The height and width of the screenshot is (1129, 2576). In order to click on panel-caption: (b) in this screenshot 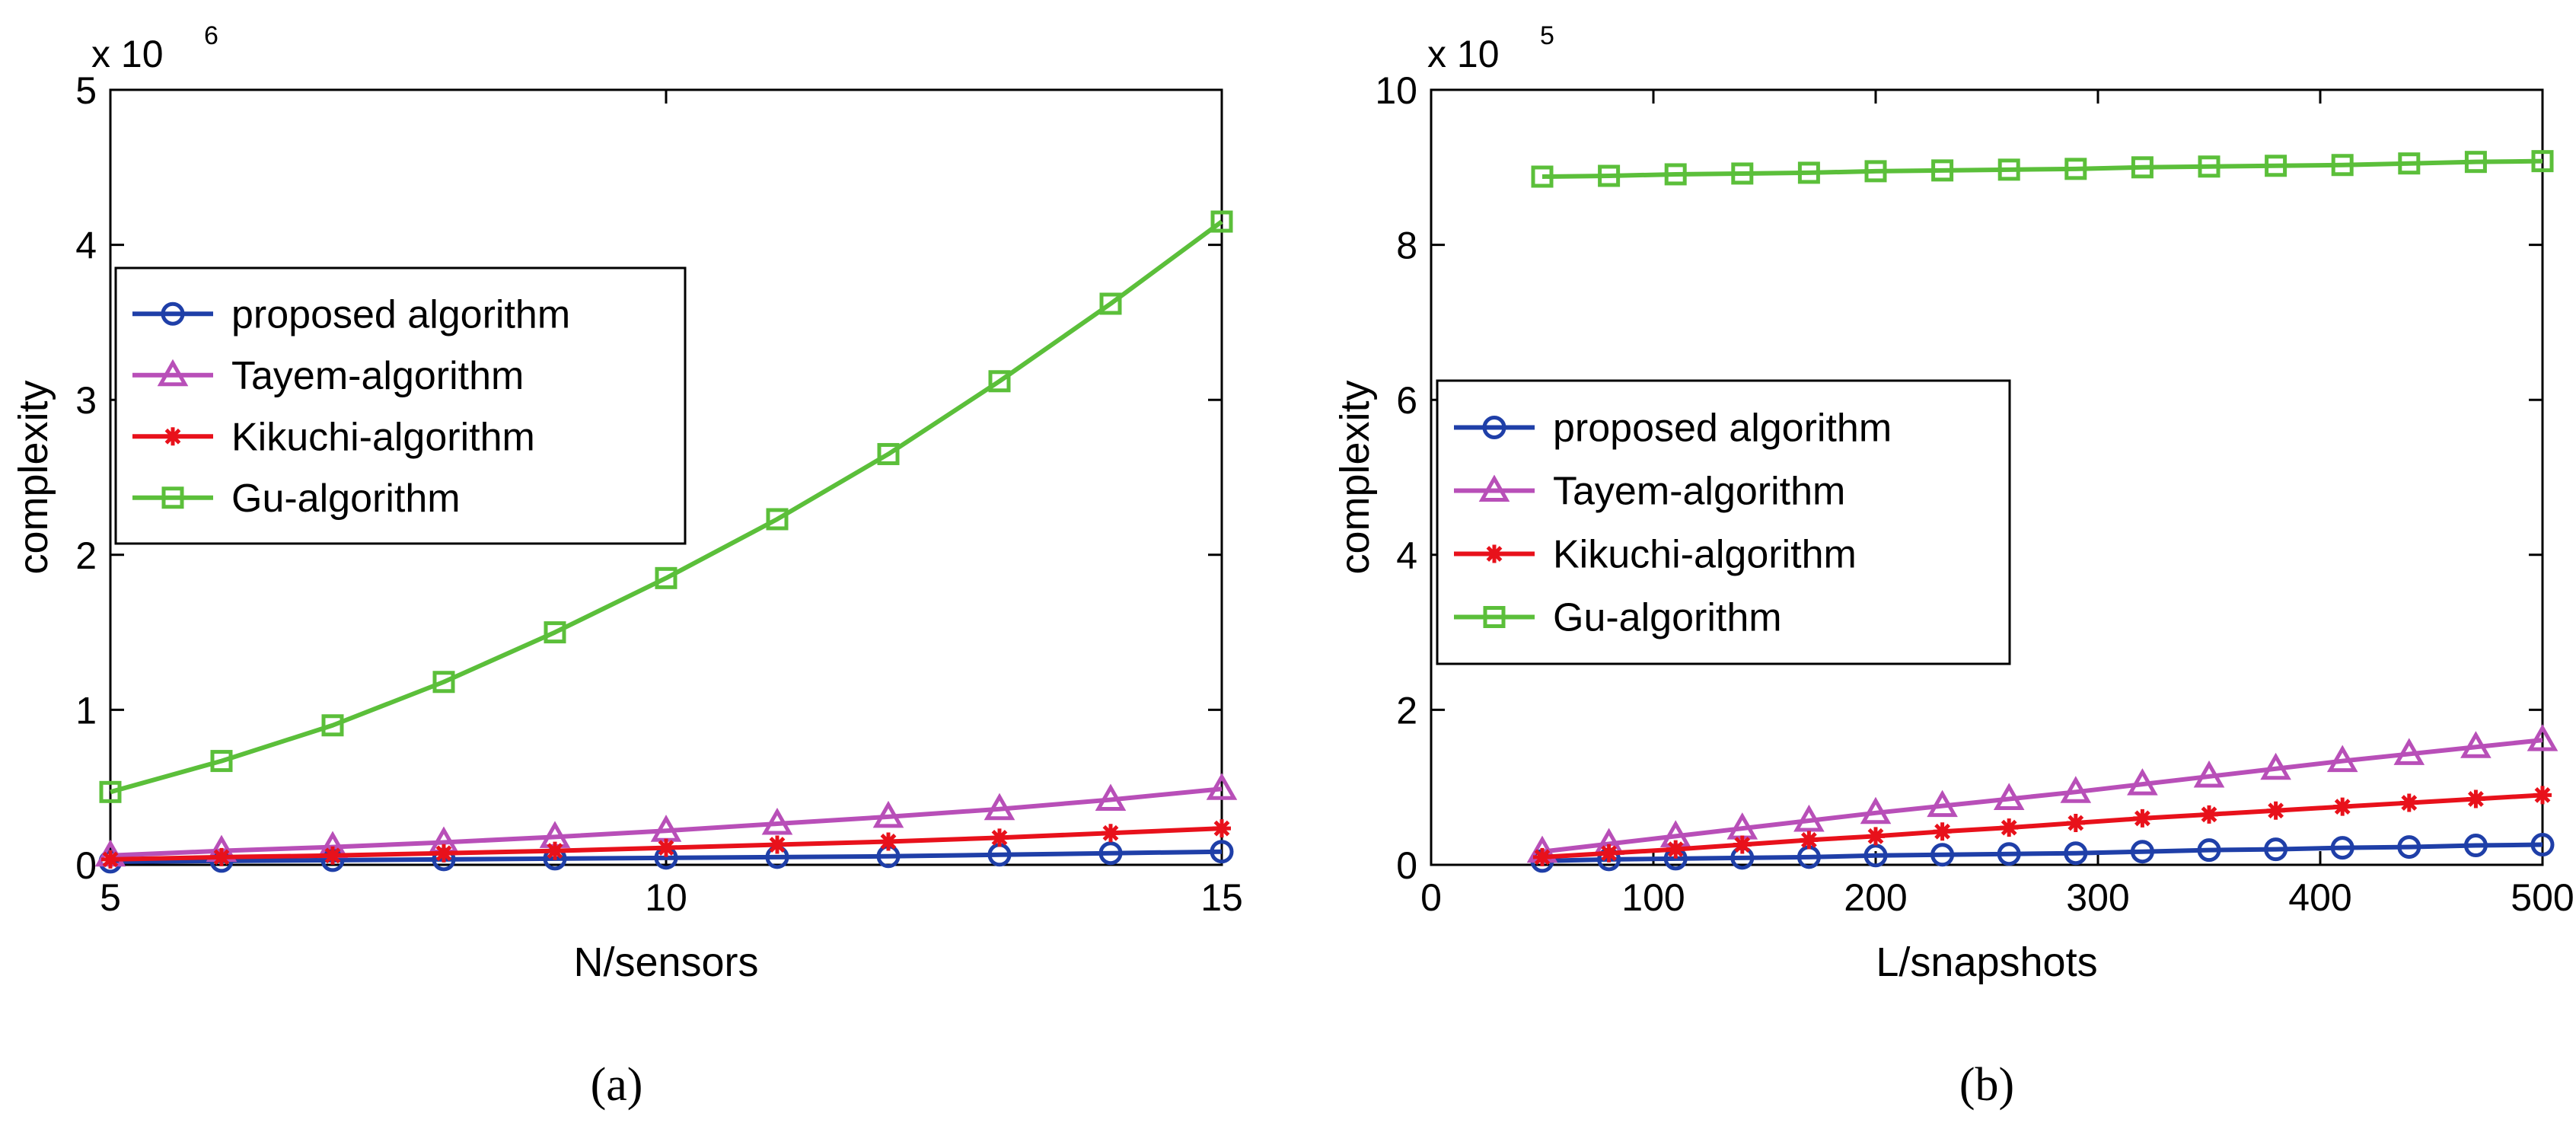, I will do `click(1987, 1085)`.